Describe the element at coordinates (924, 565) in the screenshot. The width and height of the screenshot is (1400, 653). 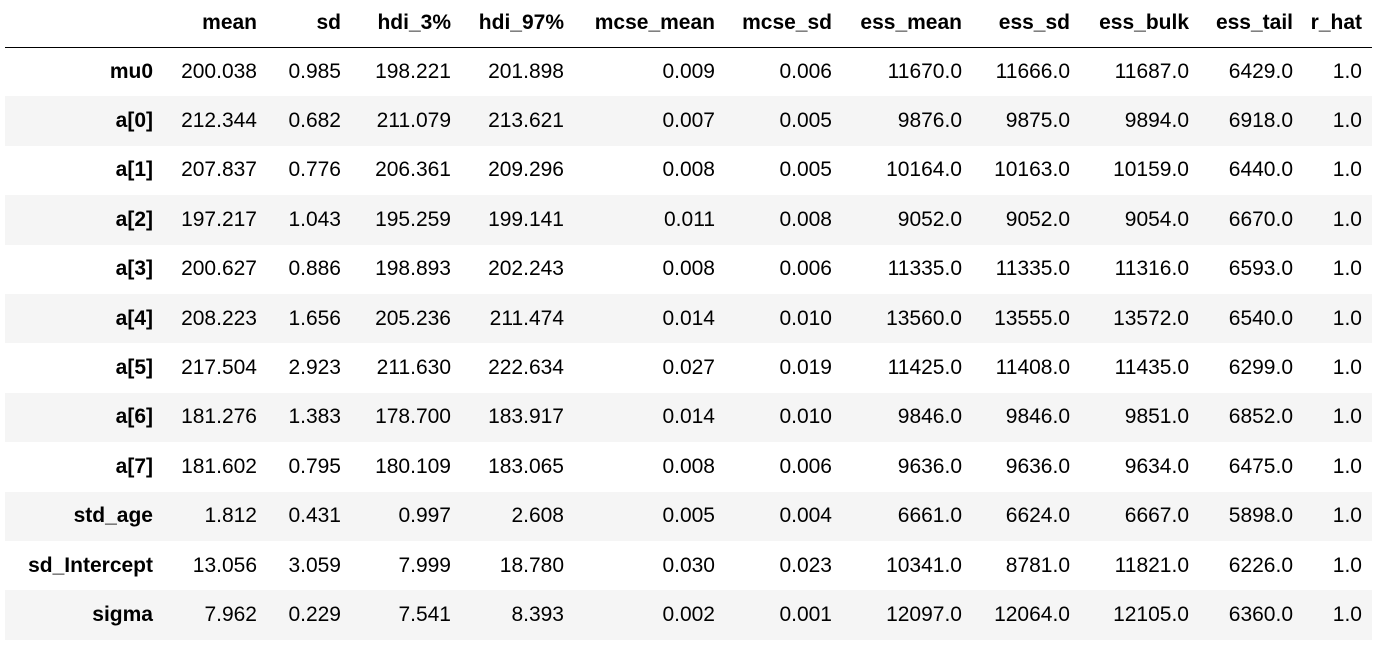
I see `table-cell: 10341.0` at that location.